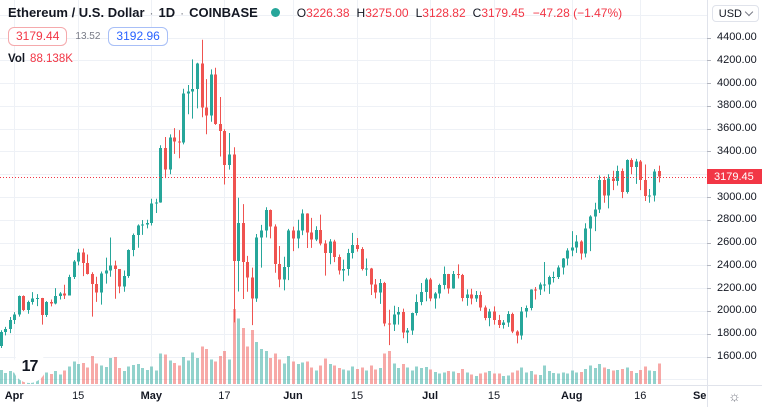 The width and height of the screenshot is (762, 407). What do you see at coordinates (76, 12) in the screenshot?
I see `symbol-title: Ethereum / U.S. Dollar` at bounding box center [76, 12].